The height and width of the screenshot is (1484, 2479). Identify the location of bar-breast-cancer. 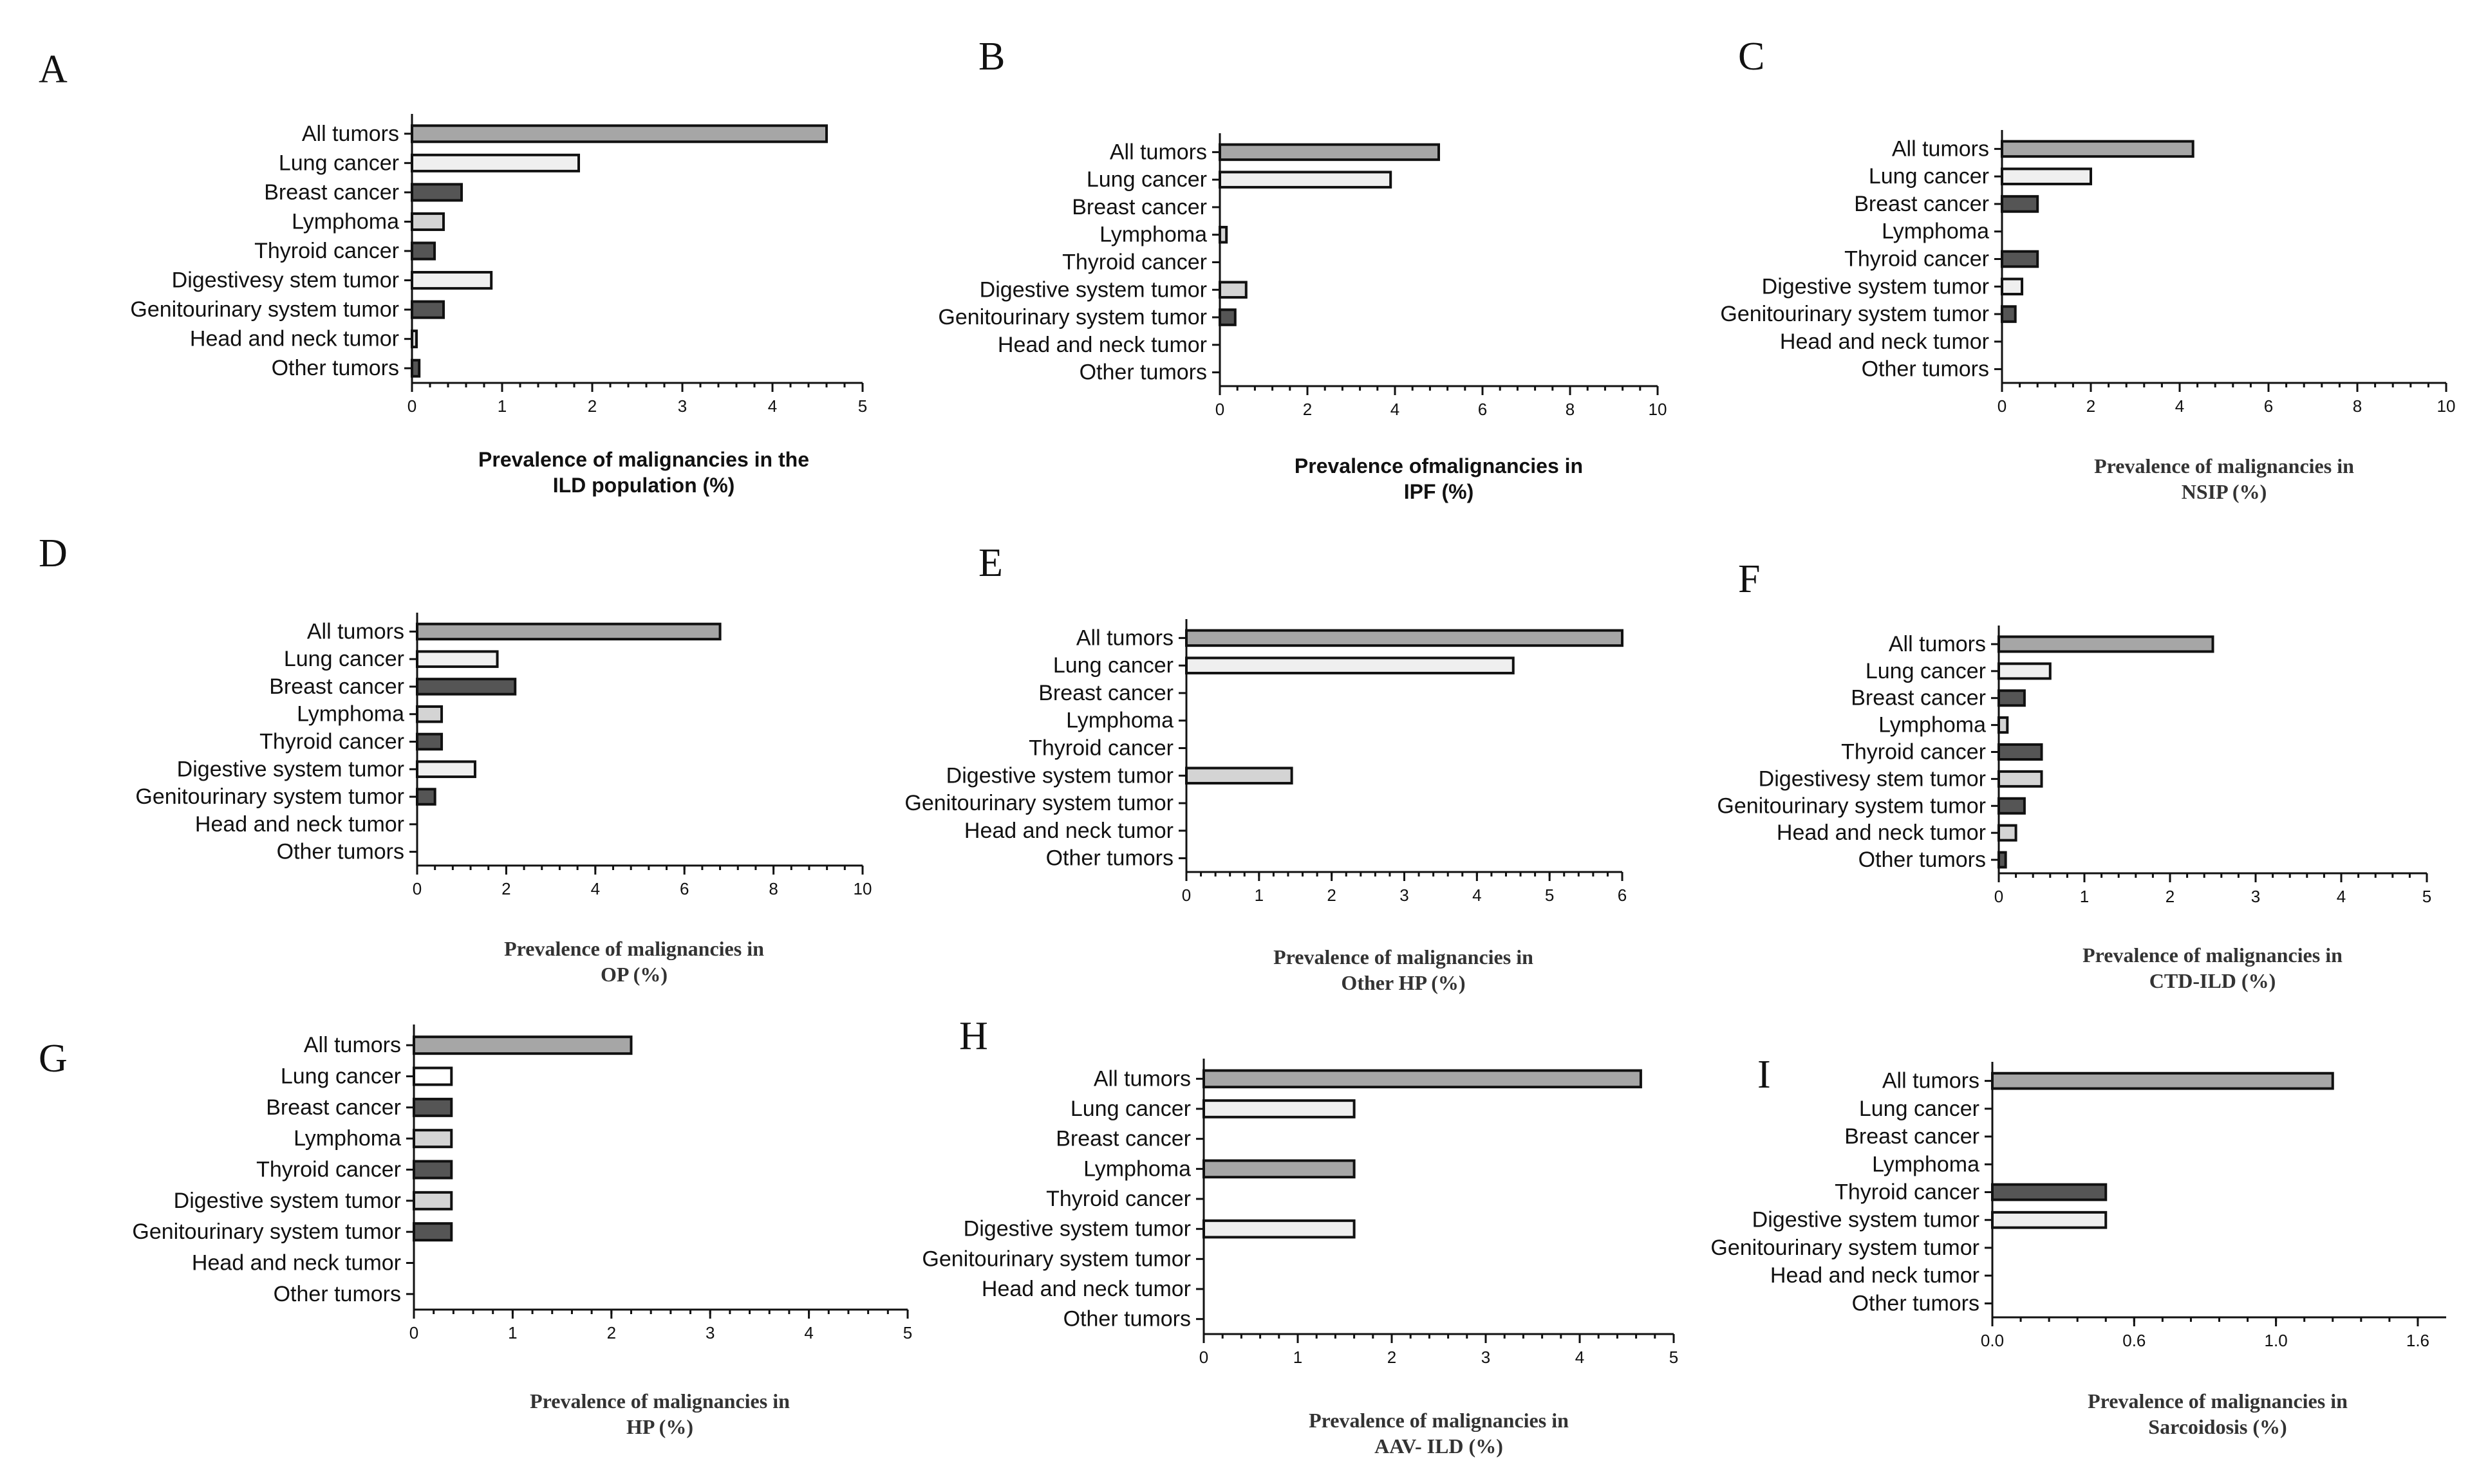
(437, 192).